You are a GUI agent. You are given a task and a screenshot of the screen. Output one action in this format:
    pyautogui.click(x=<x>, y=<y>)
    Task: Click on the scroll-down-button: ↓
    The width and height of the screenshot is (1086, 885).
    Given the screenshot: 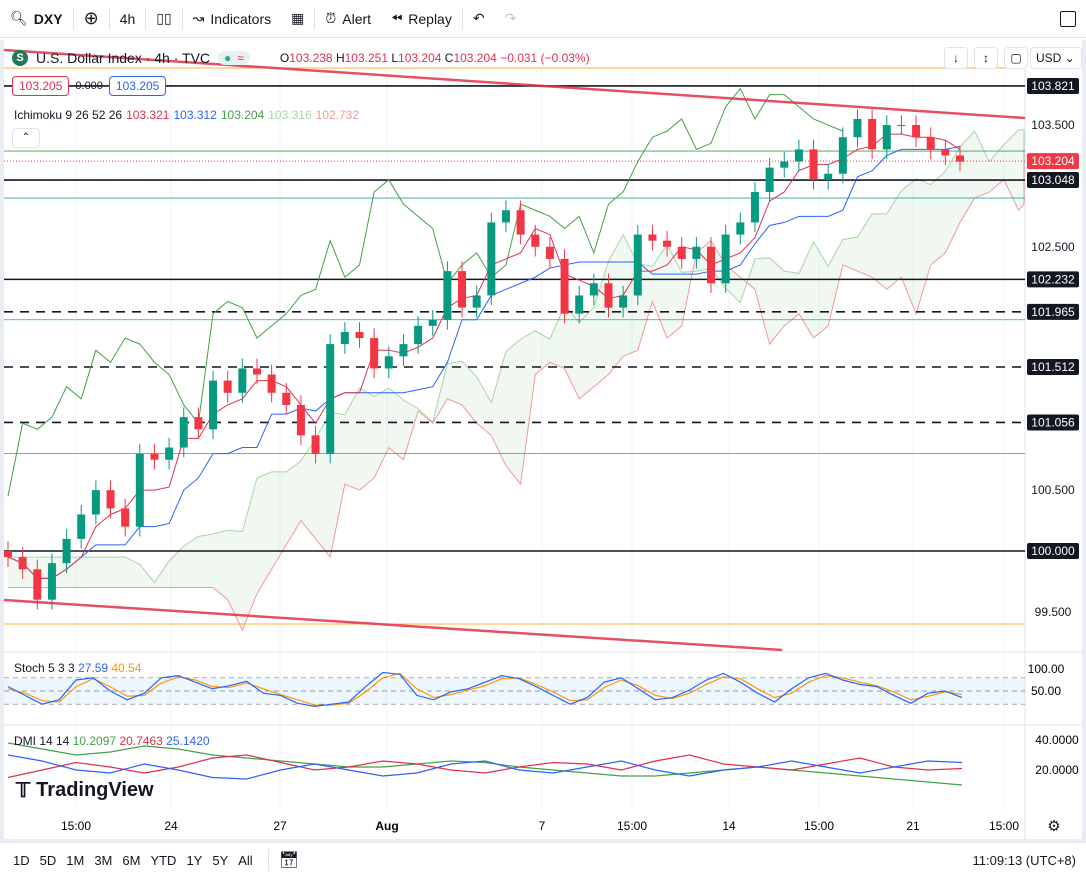 What is the action you would take?
    pyautogui.click(x=956, y=58)
    